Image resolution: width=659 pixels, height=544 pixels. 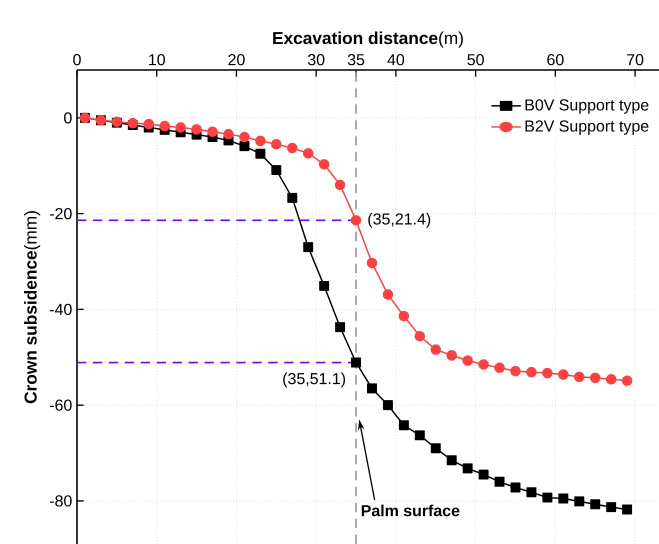 What do you see at coordinates (475, 60) in the screenshot?
I see `x-tick-label: 50` at bounding box center [475, 60].